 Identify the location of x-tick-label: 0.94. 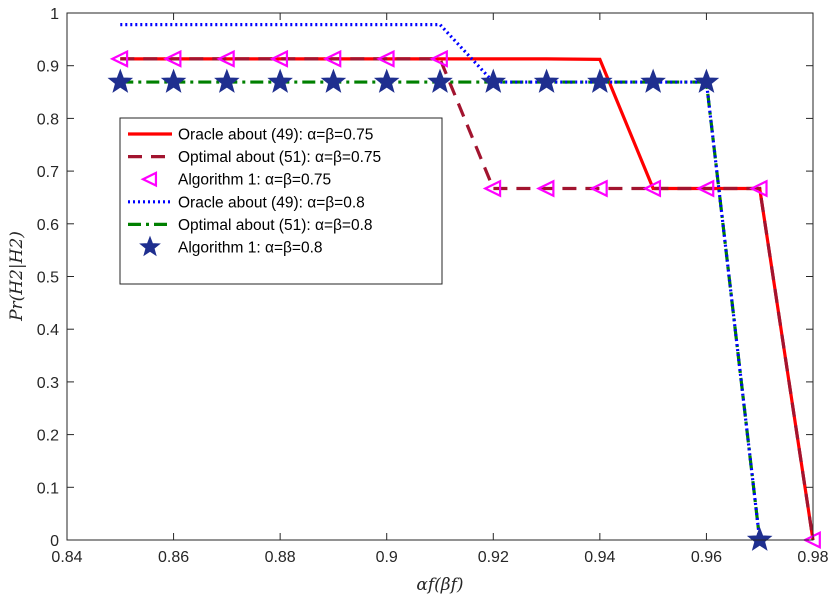
(599, 557).